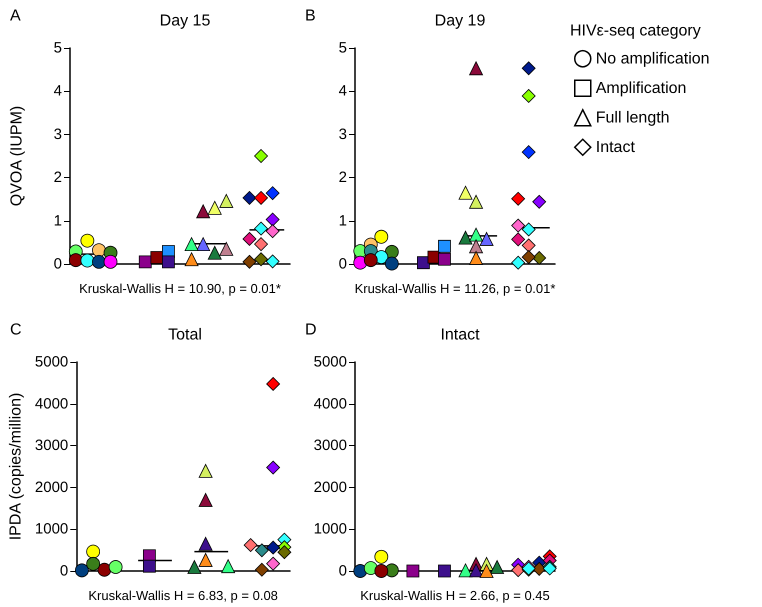 This screenshot has height=607, width=762. I want to click on x-axis-title: Kruskal-Wallis H = 2.66, p = 0.45, so click(455, 595).